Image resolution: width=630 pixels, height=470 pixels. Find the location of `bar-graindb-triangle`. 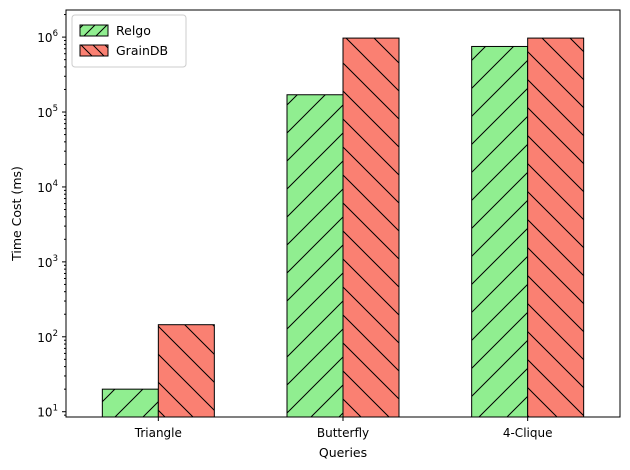

bar-graindb-triangle is located at coordinates (186, 371).